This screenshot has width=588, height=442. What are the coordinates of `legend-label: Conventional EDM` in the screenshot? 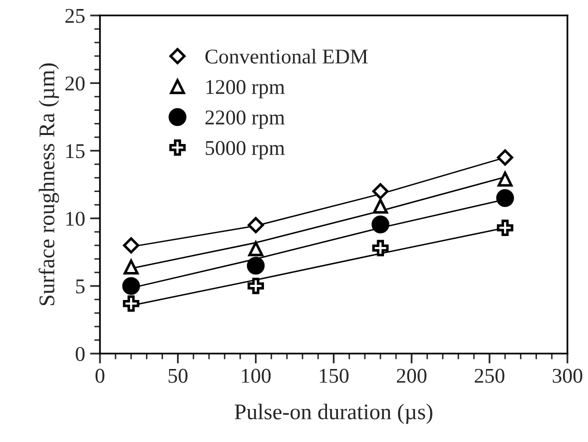 It's located at (286, 56).